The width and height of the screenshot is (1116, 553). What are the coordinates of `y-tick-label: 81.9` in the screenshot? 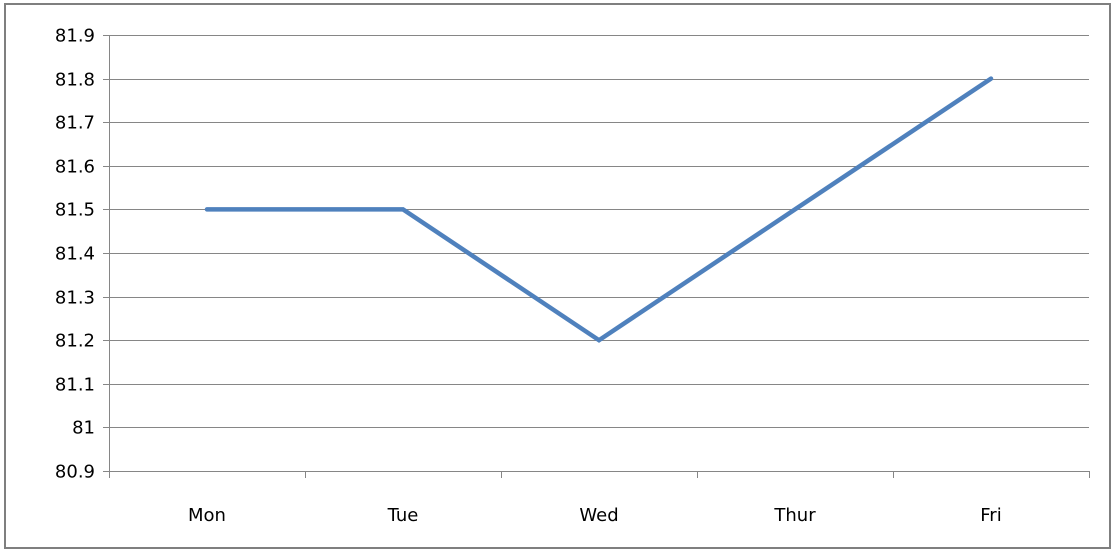 It's located at (75, 36).